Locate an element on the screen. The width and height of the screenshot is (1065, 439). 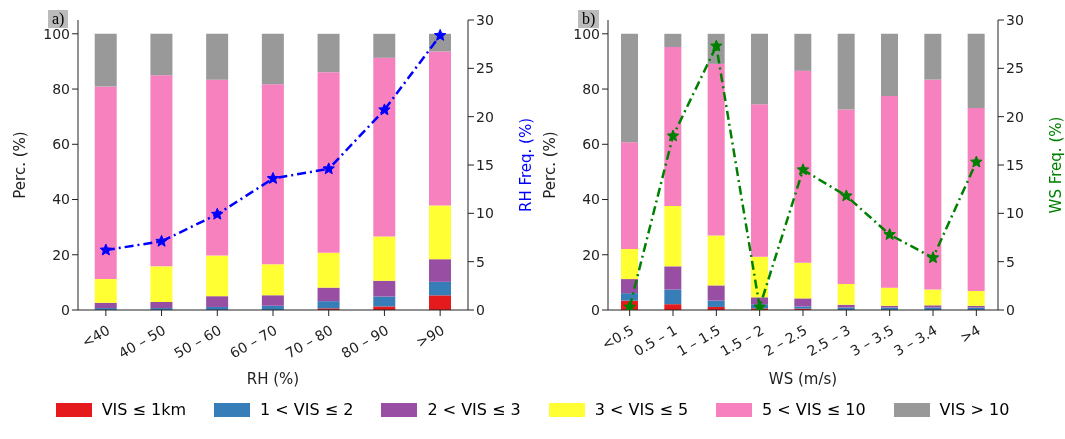
x-axis-title: WS (m/s) is located at coordinates (803, 379).